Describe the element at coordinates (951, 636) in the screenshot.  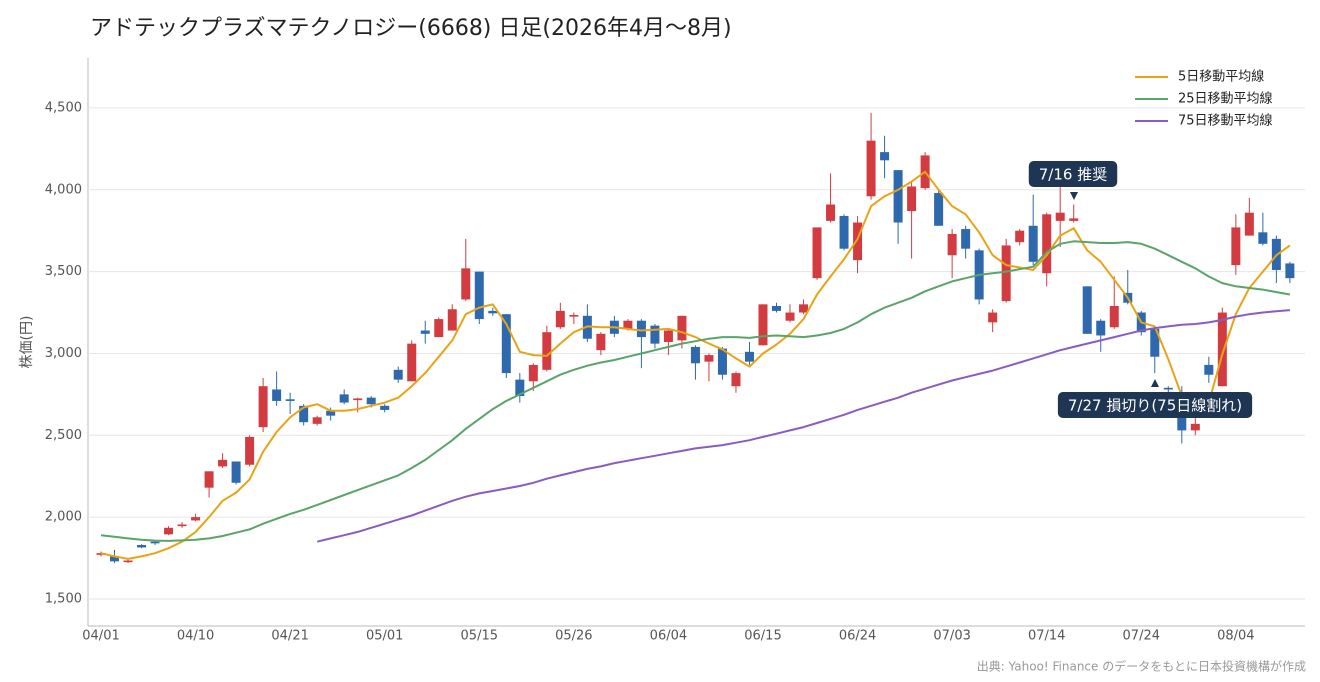
I see `x-tick-label: 07/03` at that location.